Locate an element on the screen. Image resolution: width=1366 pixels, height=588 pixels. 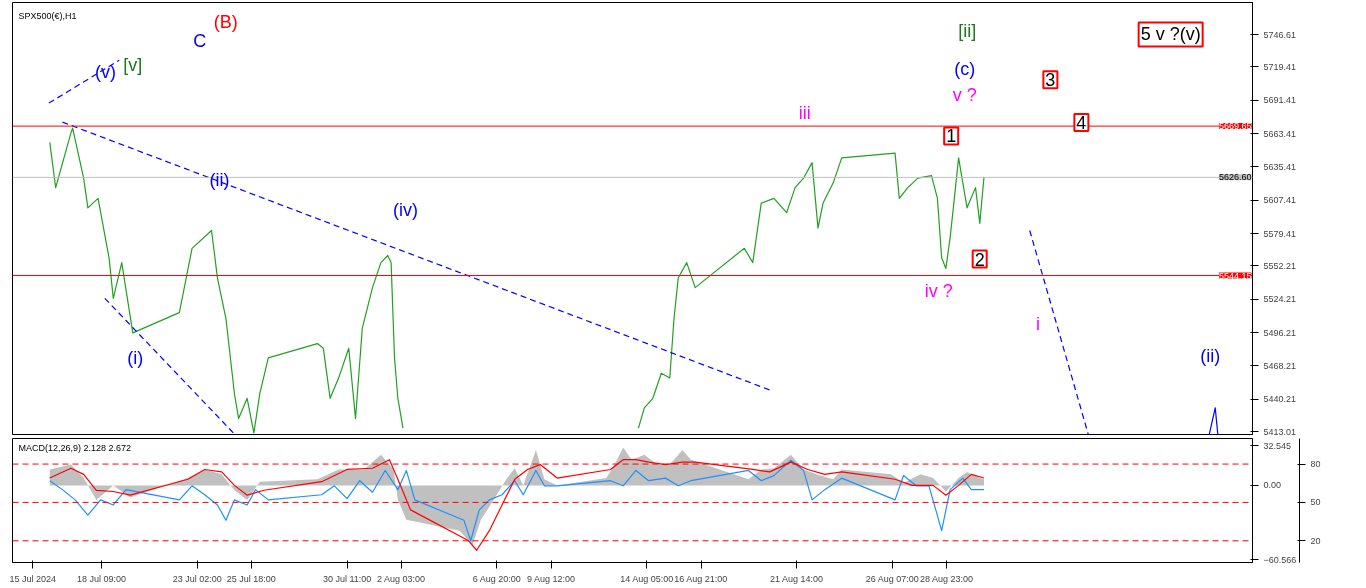
annotation: (iv) is located at coordinates (406, 209).